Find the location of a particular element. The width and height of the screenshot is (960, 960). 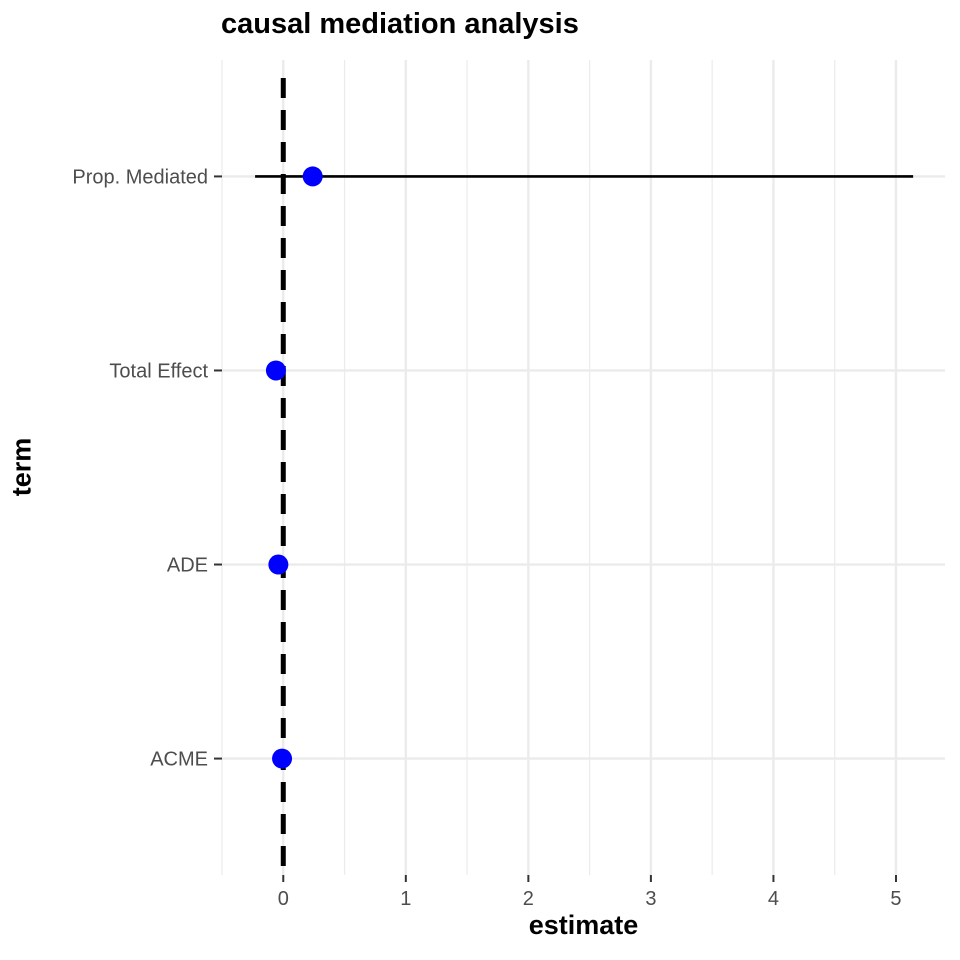

x-tick-label: 1 is located at coordinates (405, 899).